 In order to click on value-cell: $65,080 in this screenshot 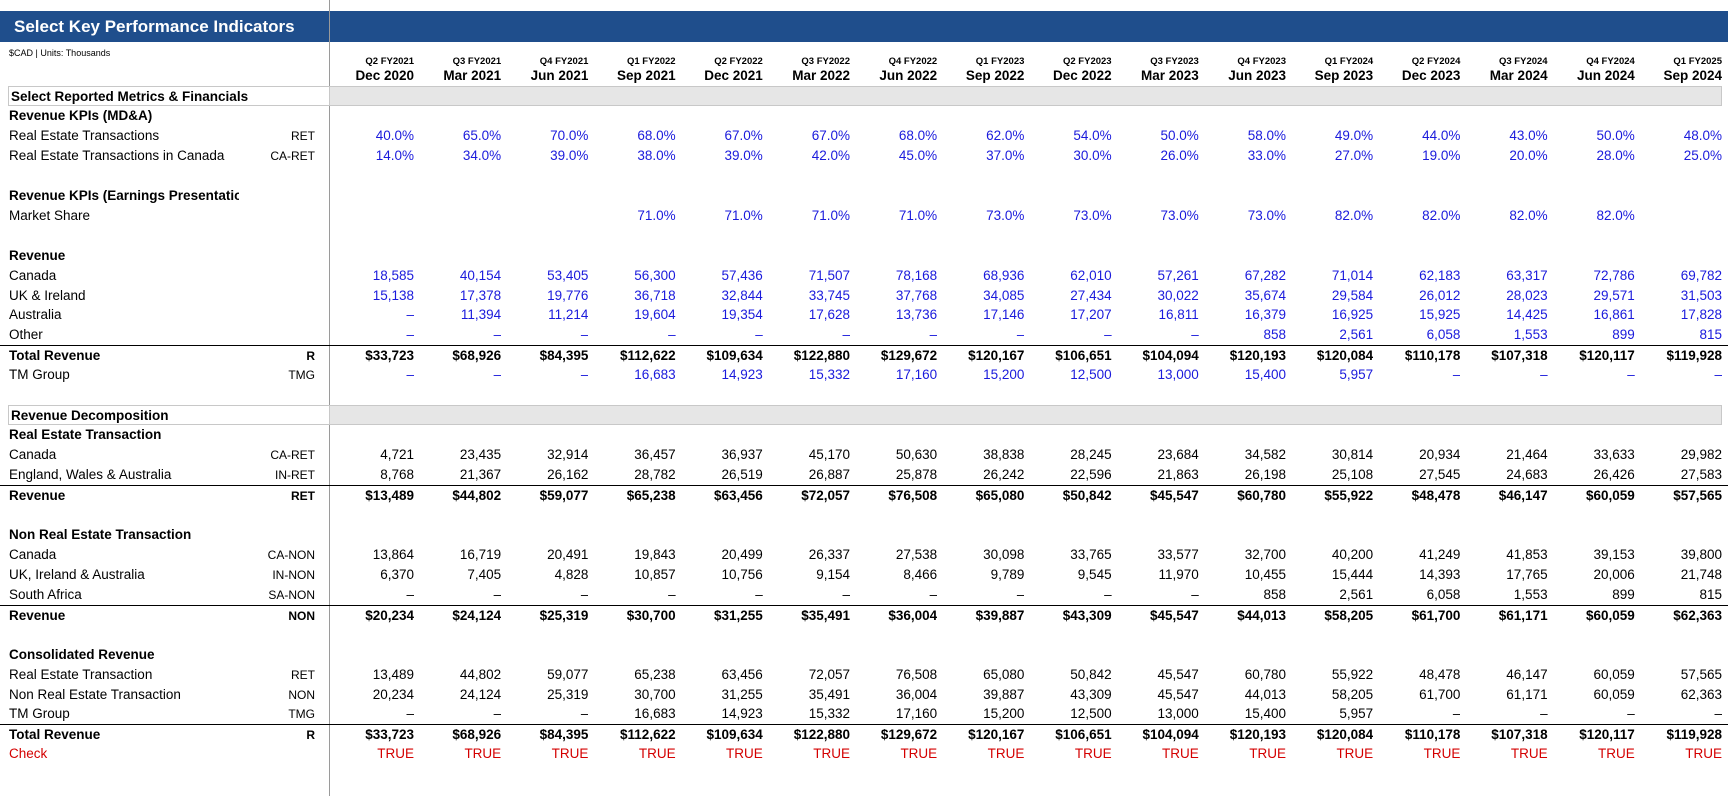, I will do `click(1000, 495)`.